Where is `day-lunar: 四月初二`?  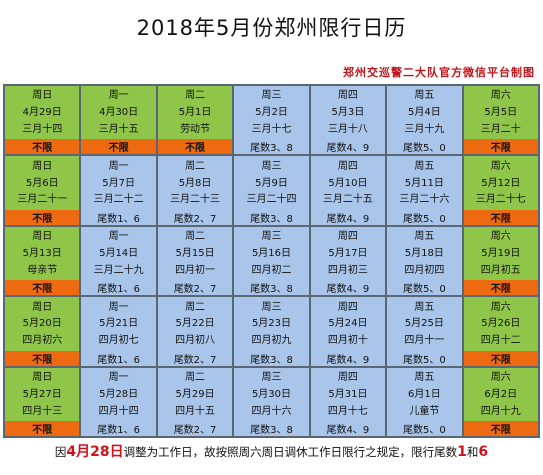
day-lunar: 四月初二 is located at coordinates (271, 270).